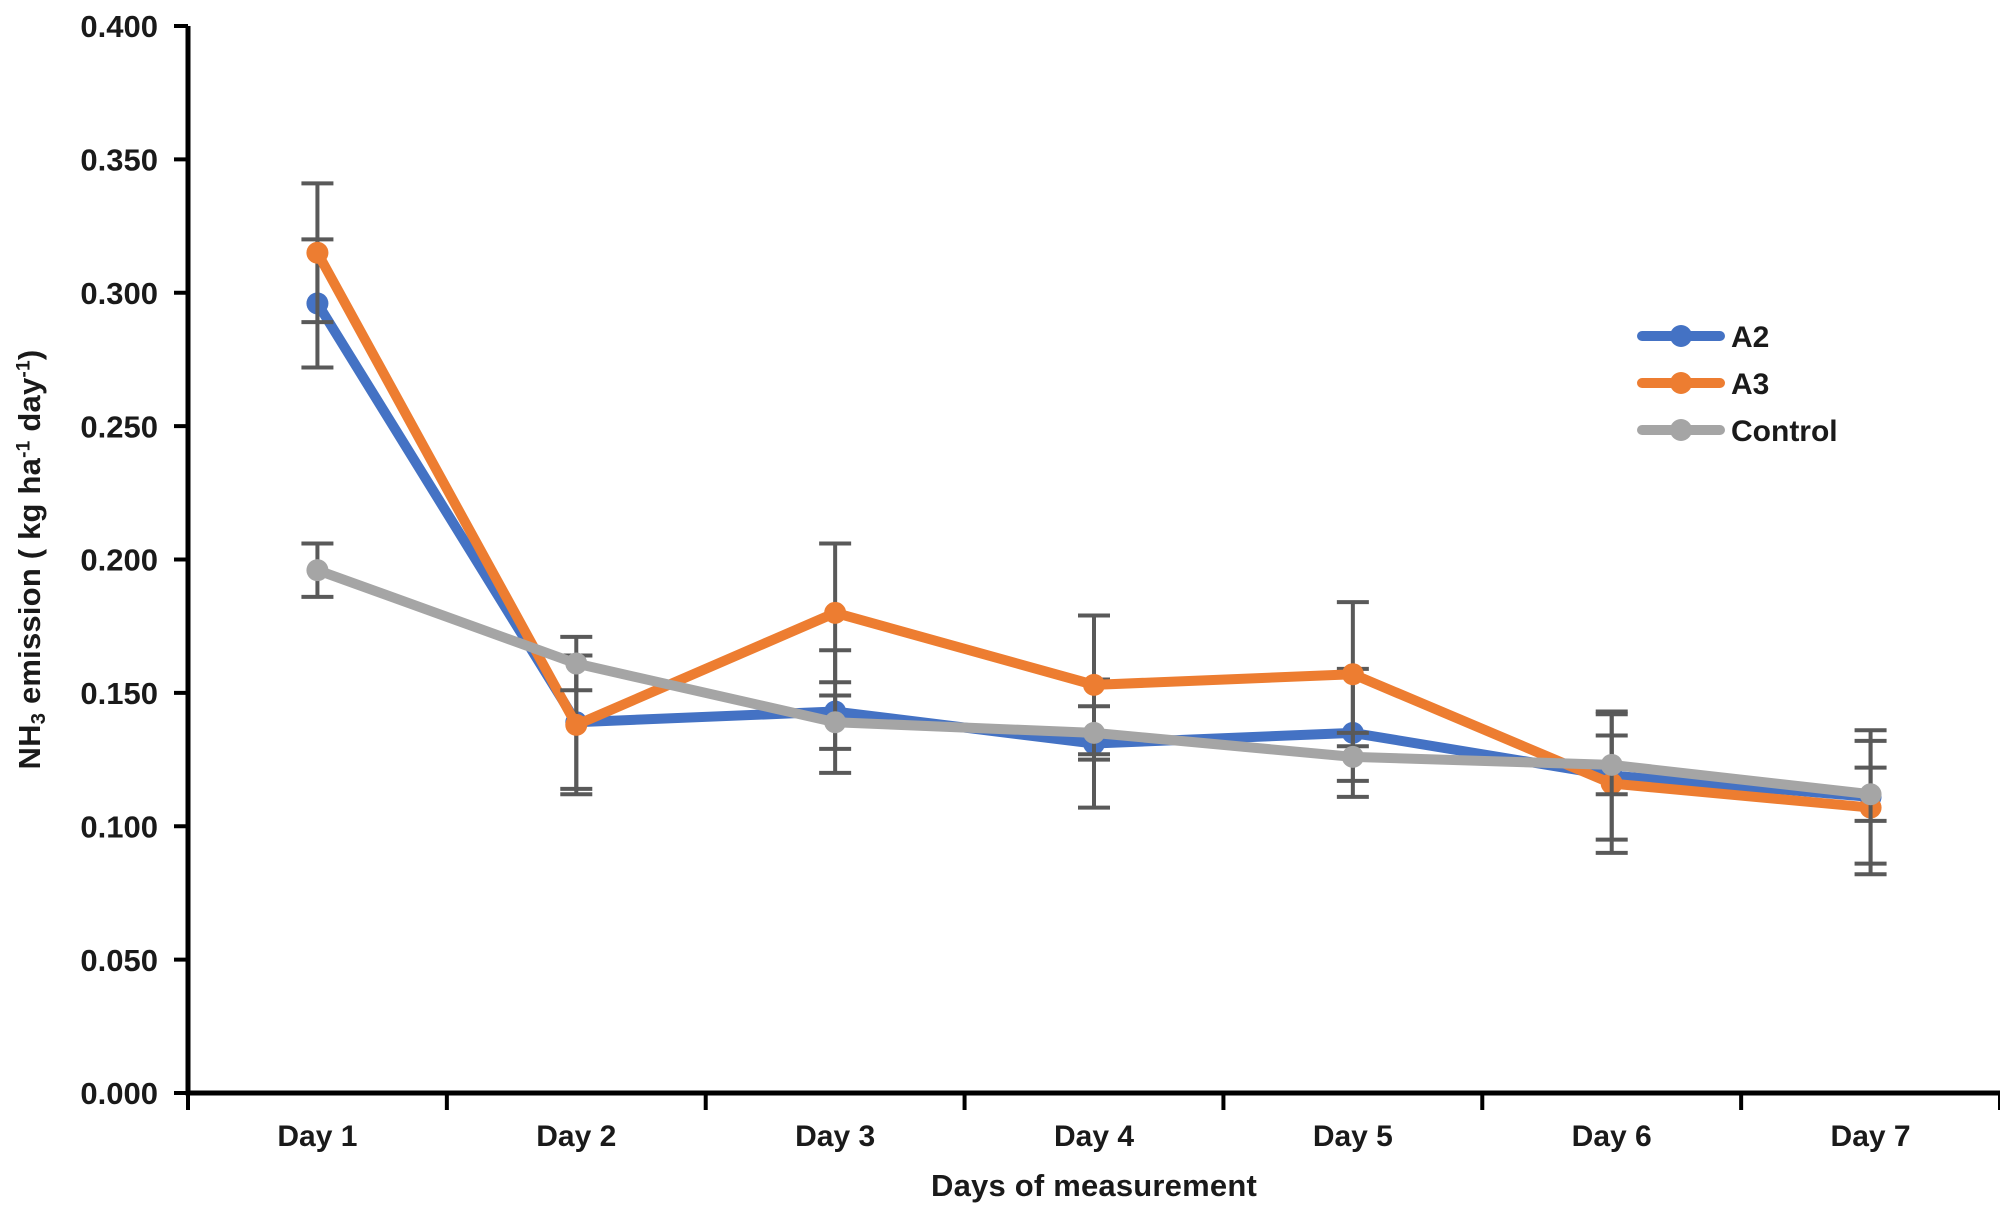 The height and width of the screenshot is (1213, 2000). What do you see at coordinates (119, 560) in the screenshot?
I see `y-tick-label: 0.200` at bounding box center [119, 560].